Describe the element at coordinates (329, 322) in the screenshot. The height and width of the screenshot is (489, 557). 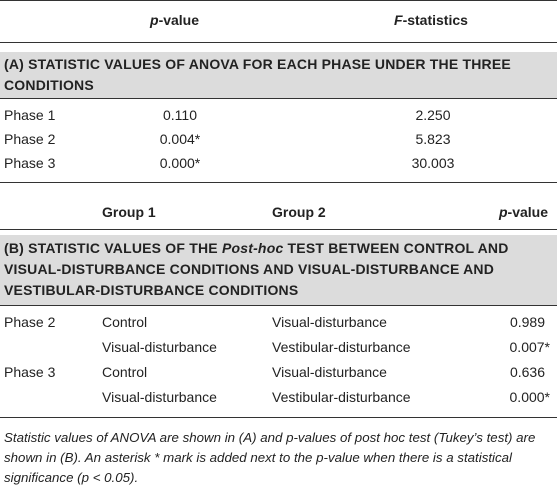
I see `table-b-row-1-group2: Visual-disturbance` at that location.